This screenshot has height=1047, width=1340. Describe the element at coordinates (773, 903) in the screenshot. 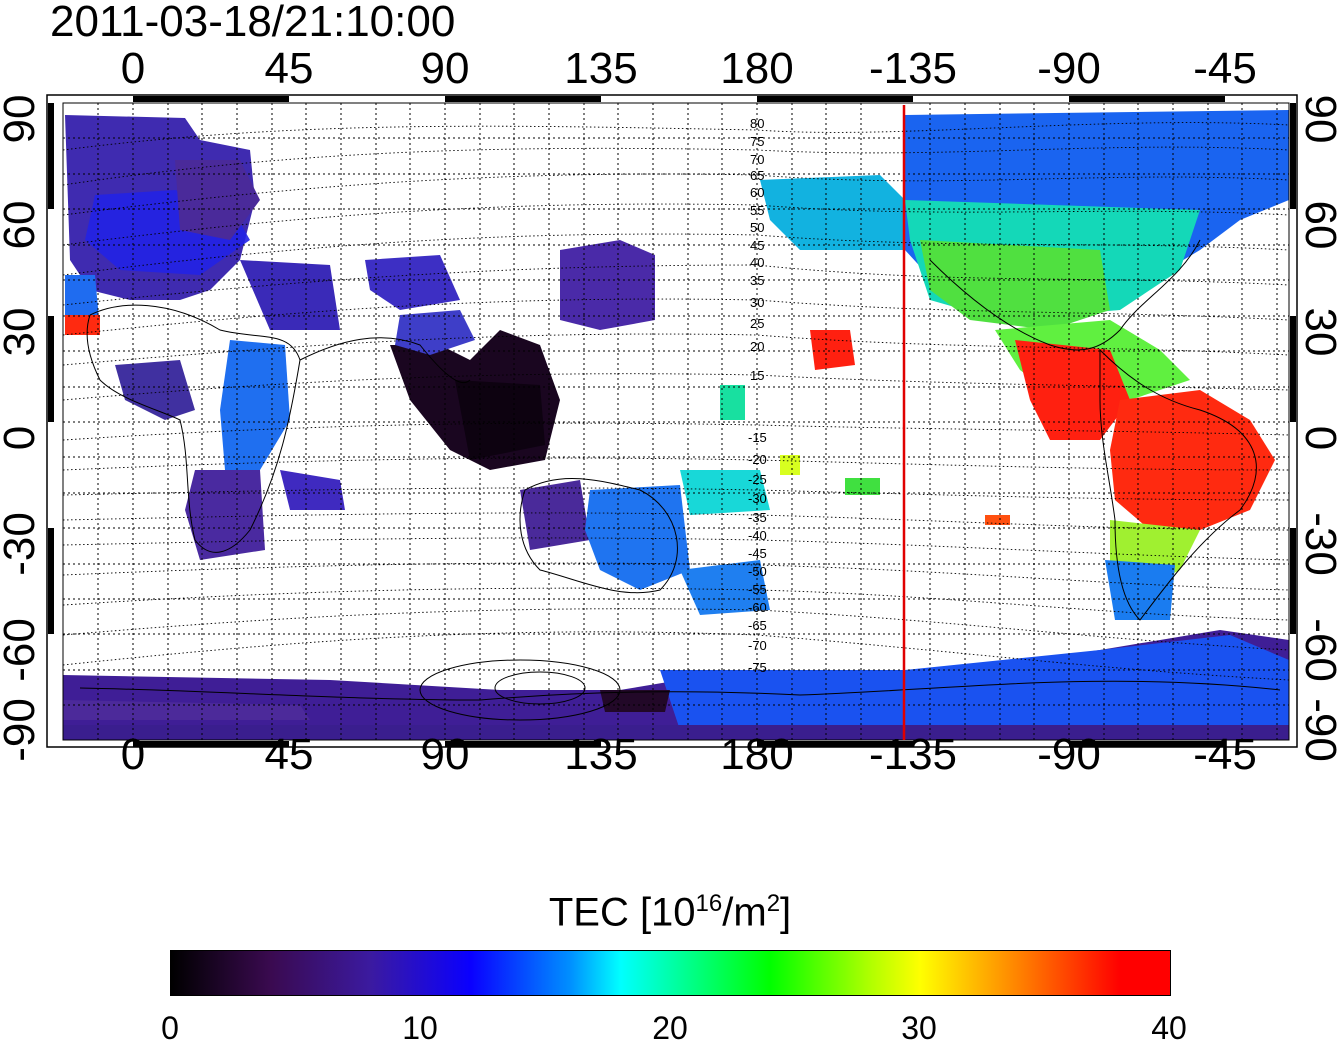

I see `colorbar-title-exponent2: 2` at that location.